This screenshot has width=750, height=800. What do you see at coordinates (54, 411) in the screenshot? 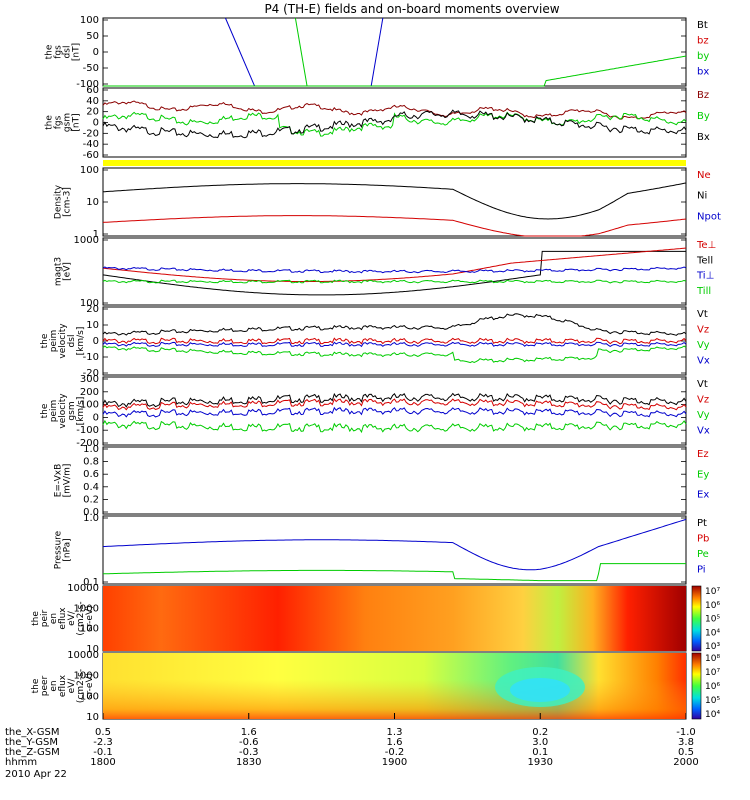
I see `ylabel-line: peim` at bounding box center [54, 411].